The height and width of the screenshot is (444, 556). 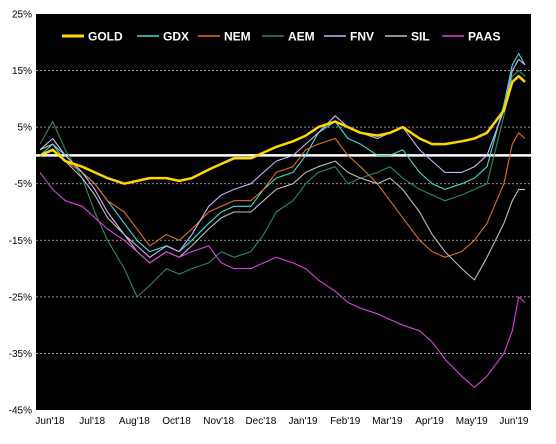 I want to click on y-tick-label: 15%, so click(x=22, y=71).